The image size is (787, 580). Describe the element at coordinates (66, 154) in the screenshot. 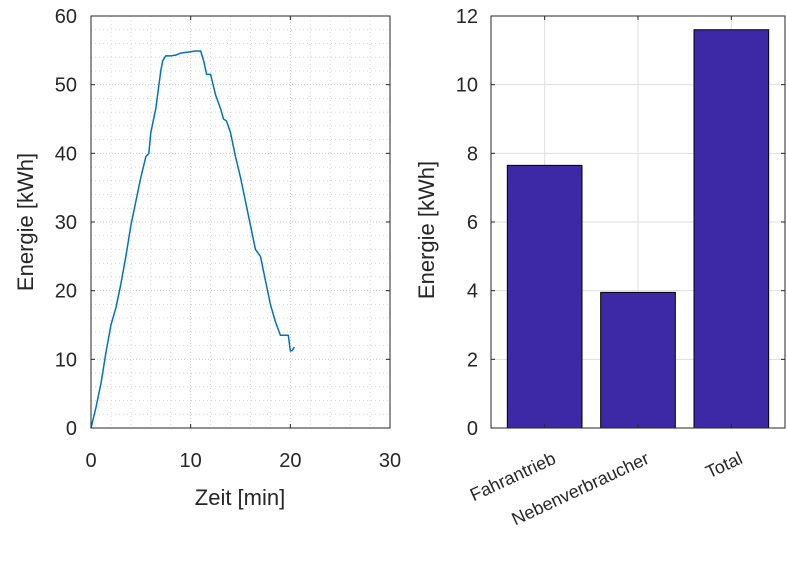

I see `y-tick-label: 40` at that location.